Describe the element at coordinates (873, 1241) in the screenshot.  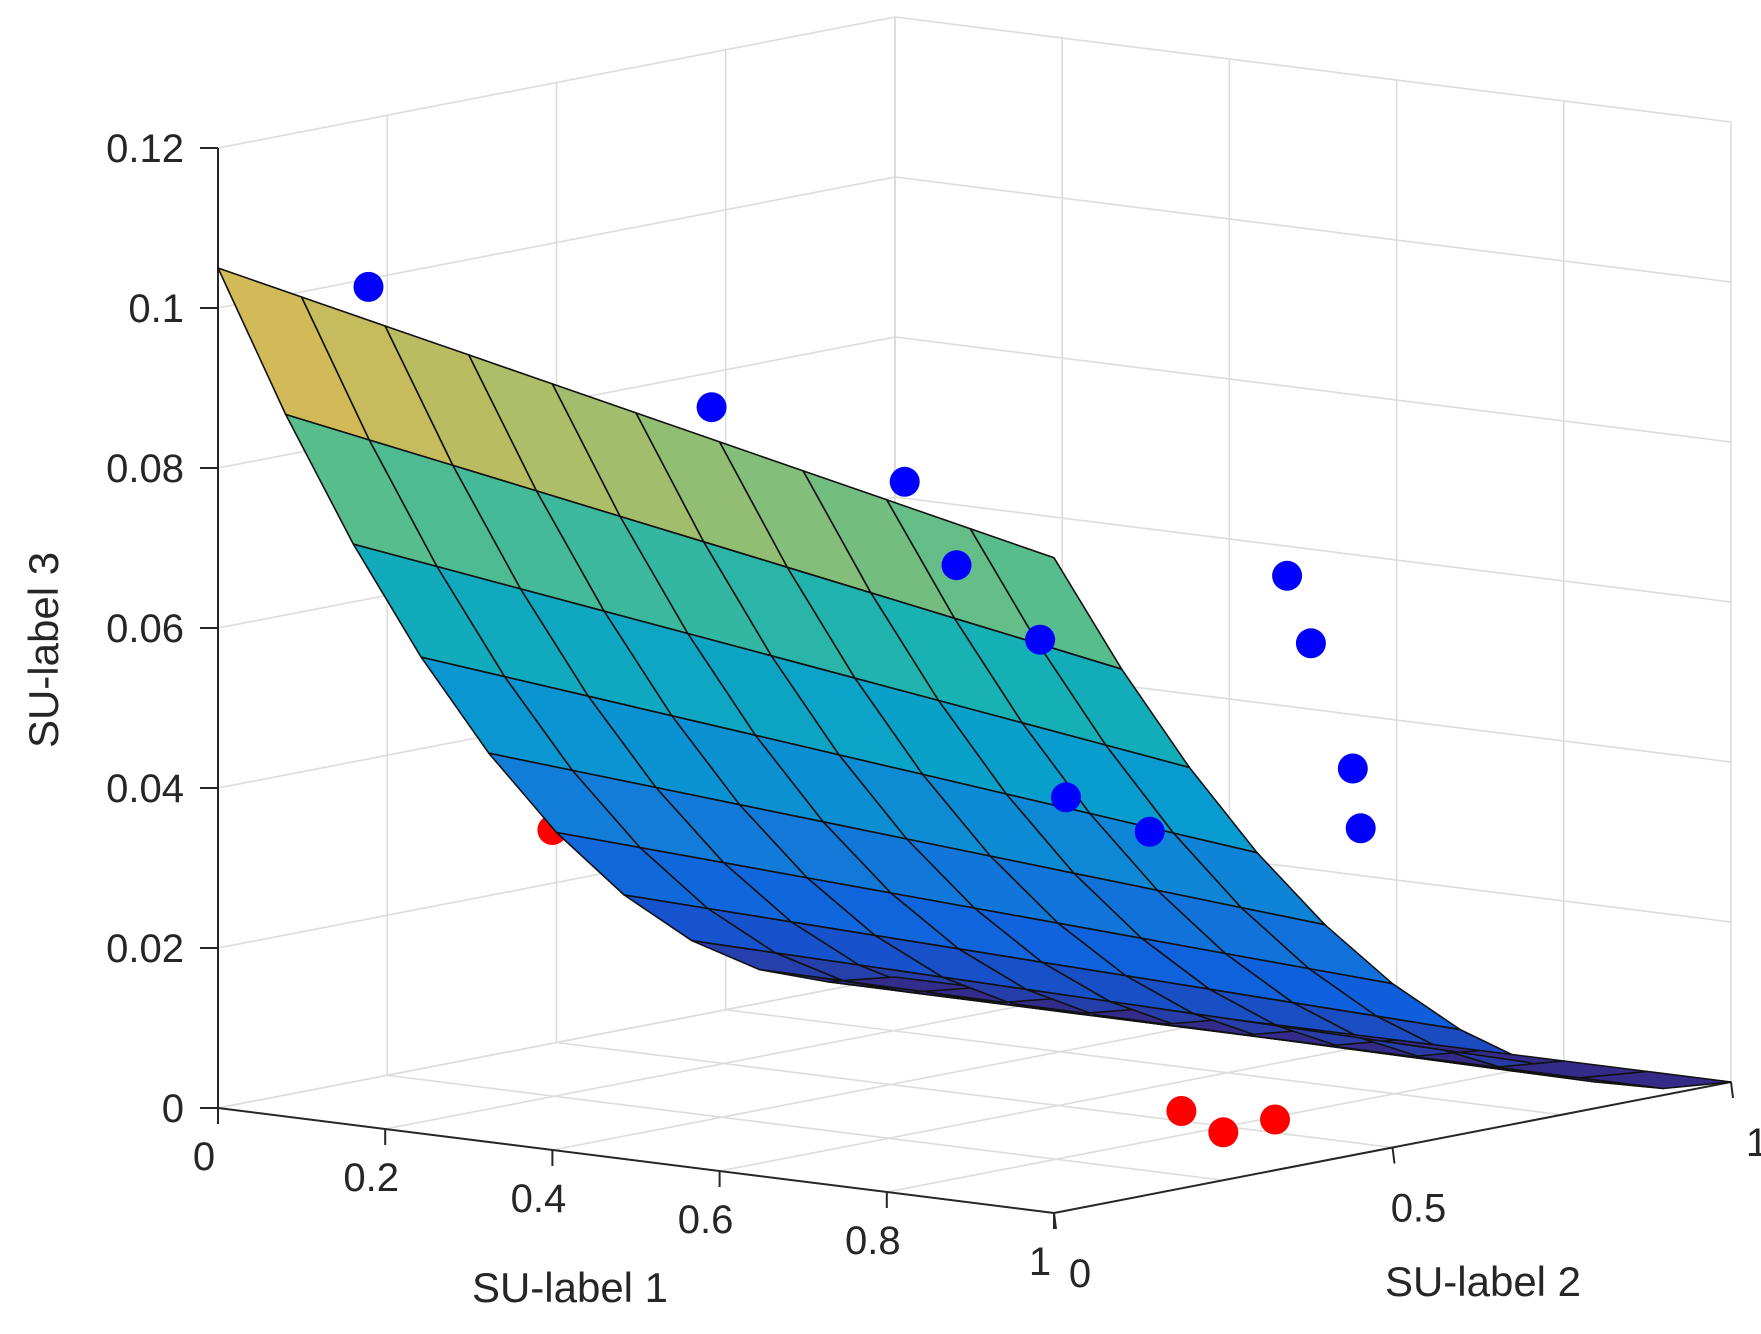
I see `x-tick-label: 0.8` at that location.